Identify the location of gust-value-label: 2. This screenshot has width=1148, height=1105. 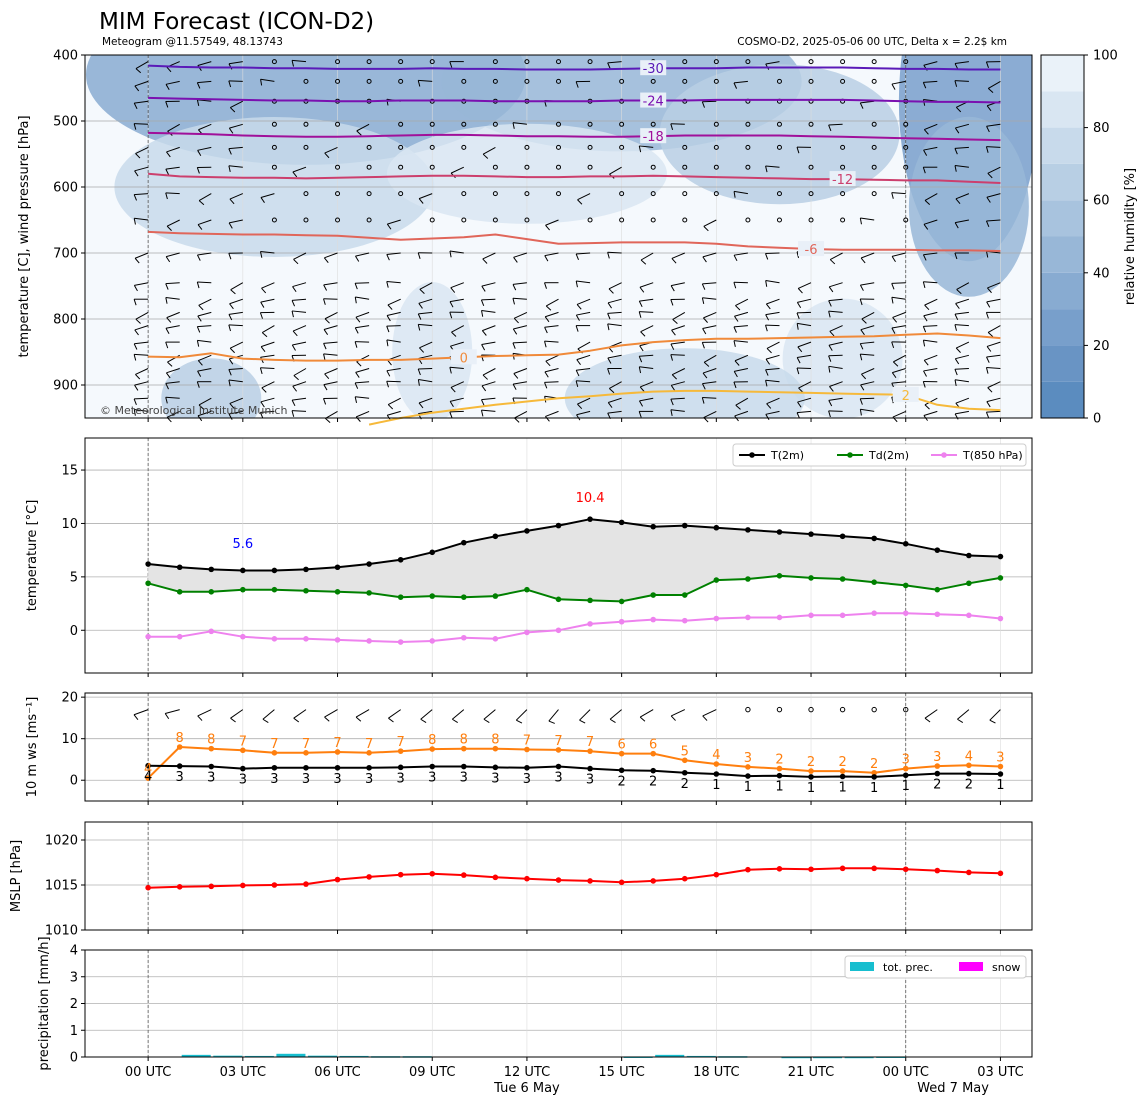
(874, 764).